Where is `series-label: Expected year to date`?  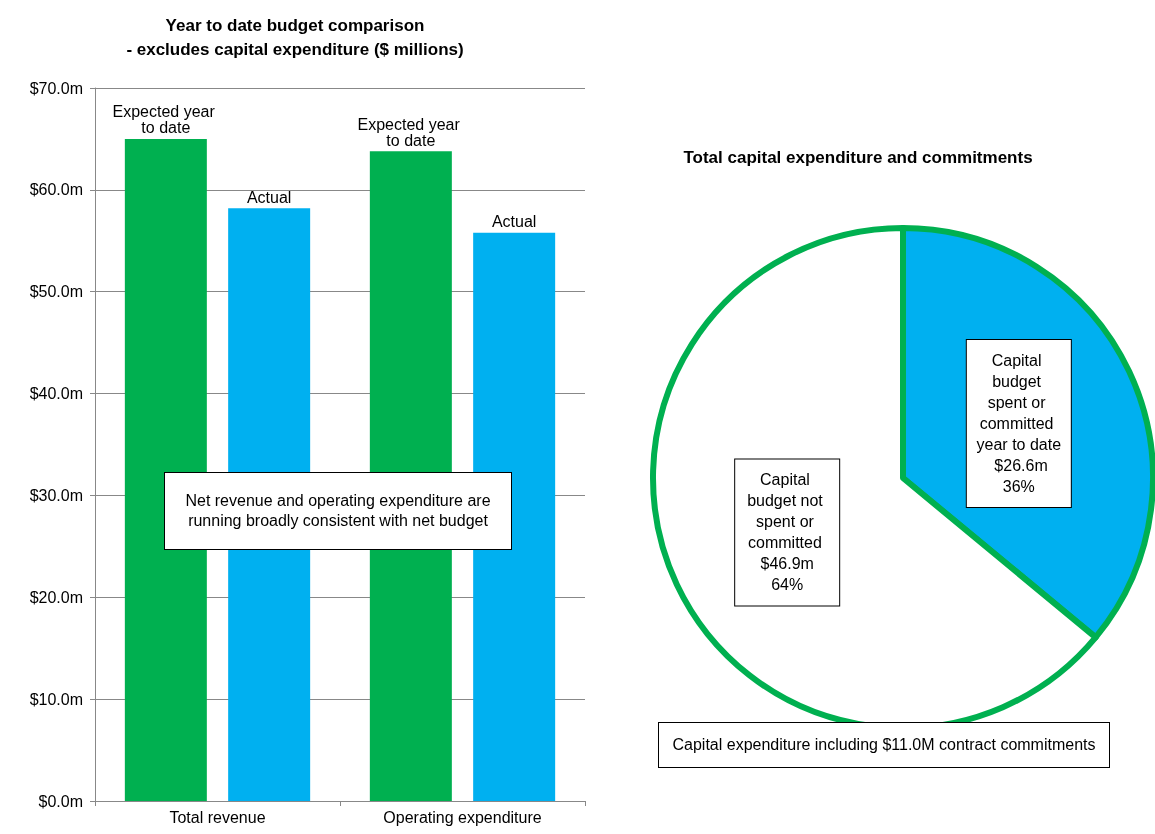 series-label: Expected year to date is located at coordinates (166, 120).